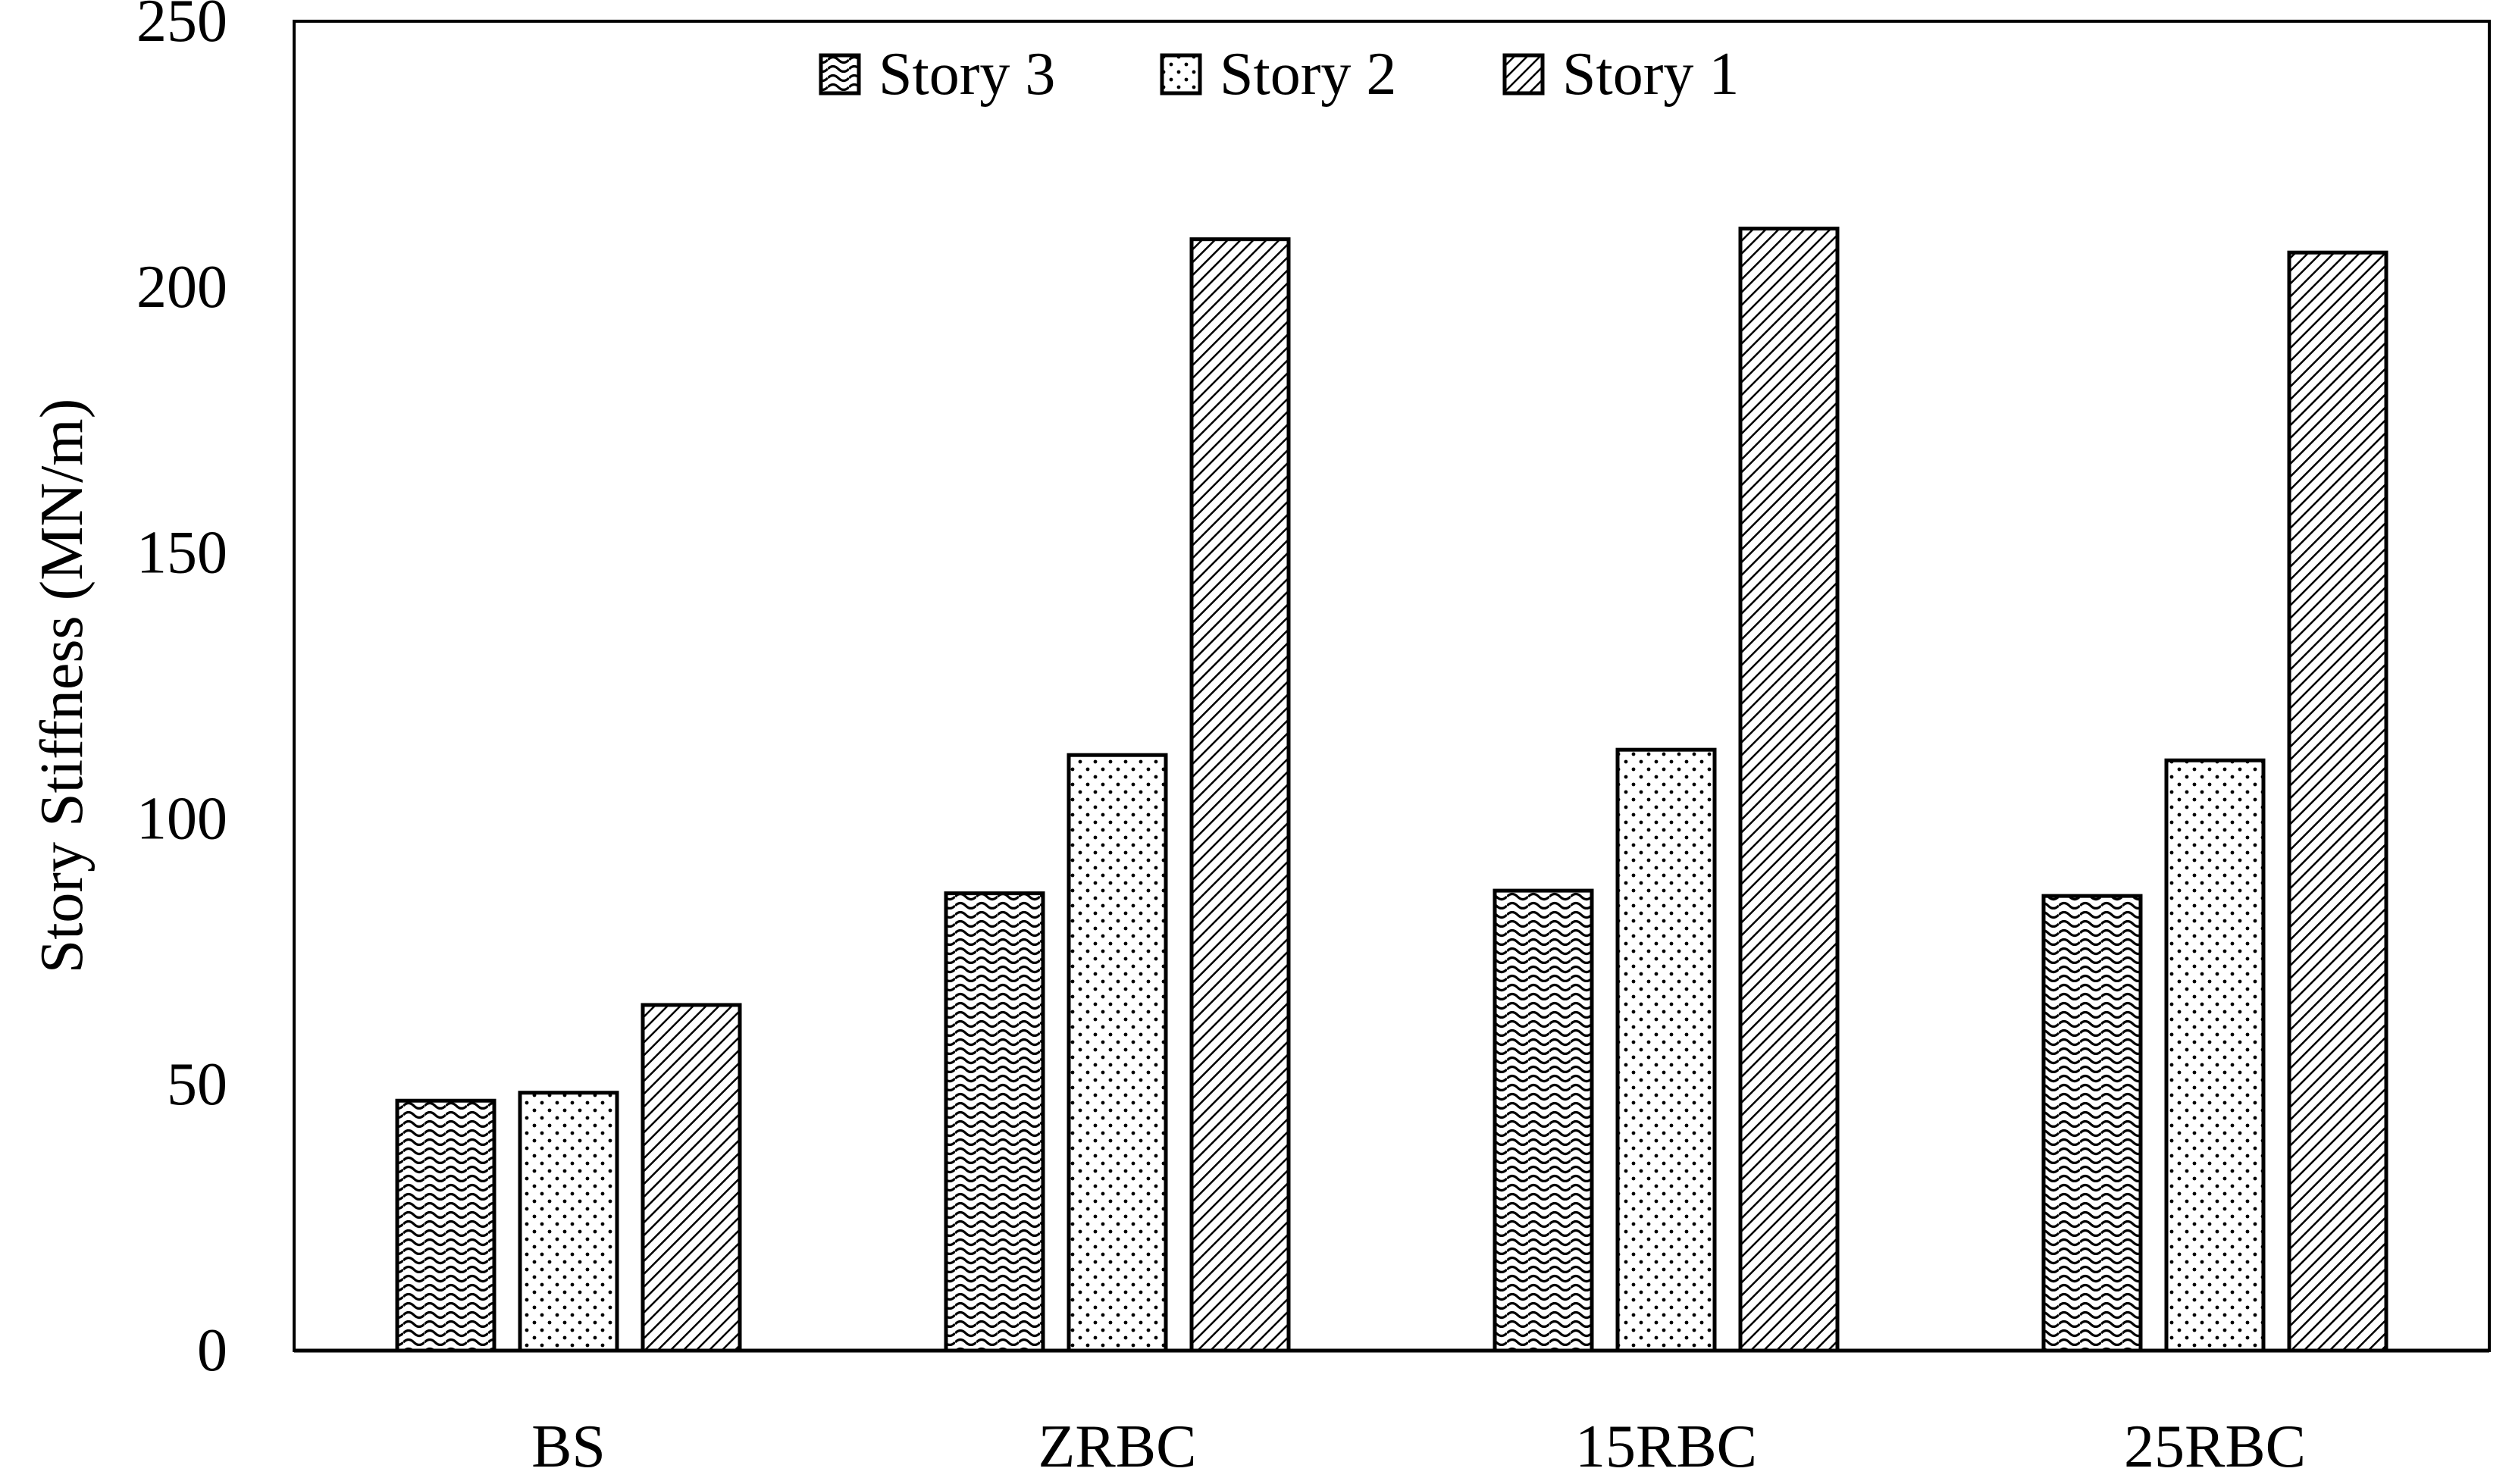 The image size is (2509, 1484). I want to click on bar-story-1-bs, so click(691, 1178).